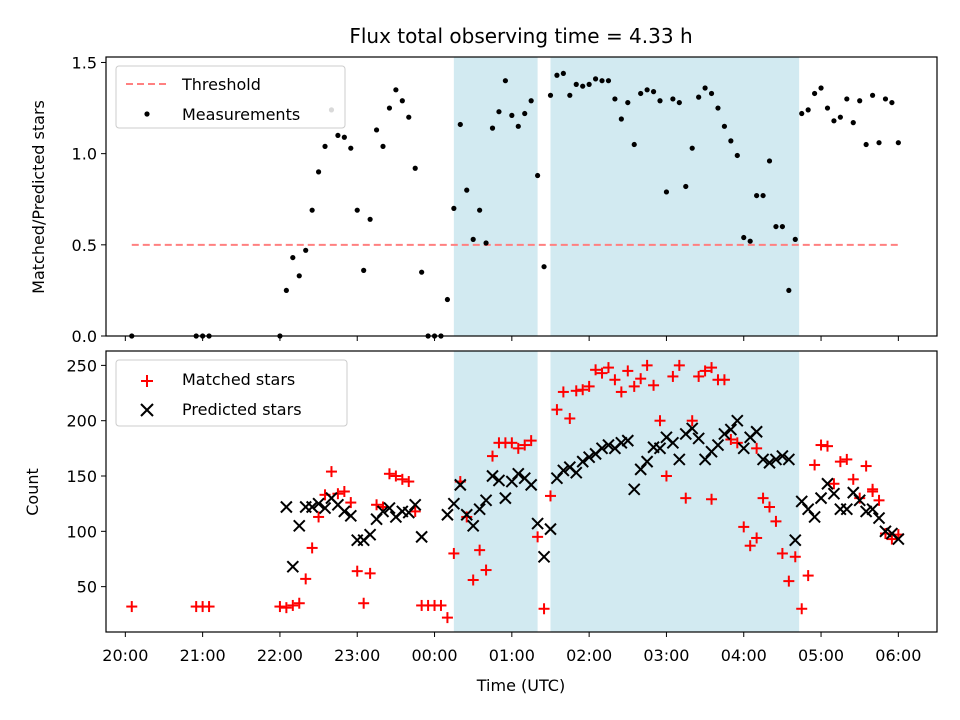 The image size is (960, 720). What do you see at coordinates (434, 655) in the screenshot?
I see `x-tick-label: 00:00` at bounding box center [434, 655].